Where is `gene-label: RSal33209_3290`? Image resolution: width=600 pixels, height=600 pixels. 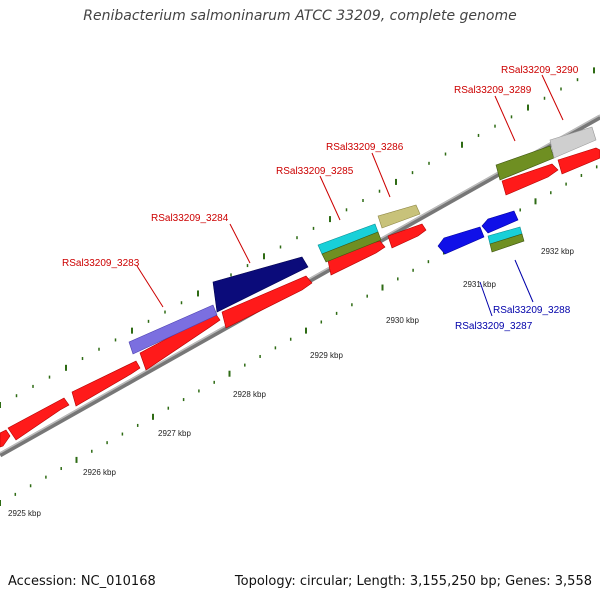 gene-label: RSal33209_3290 is located at coordinates (540, 70).